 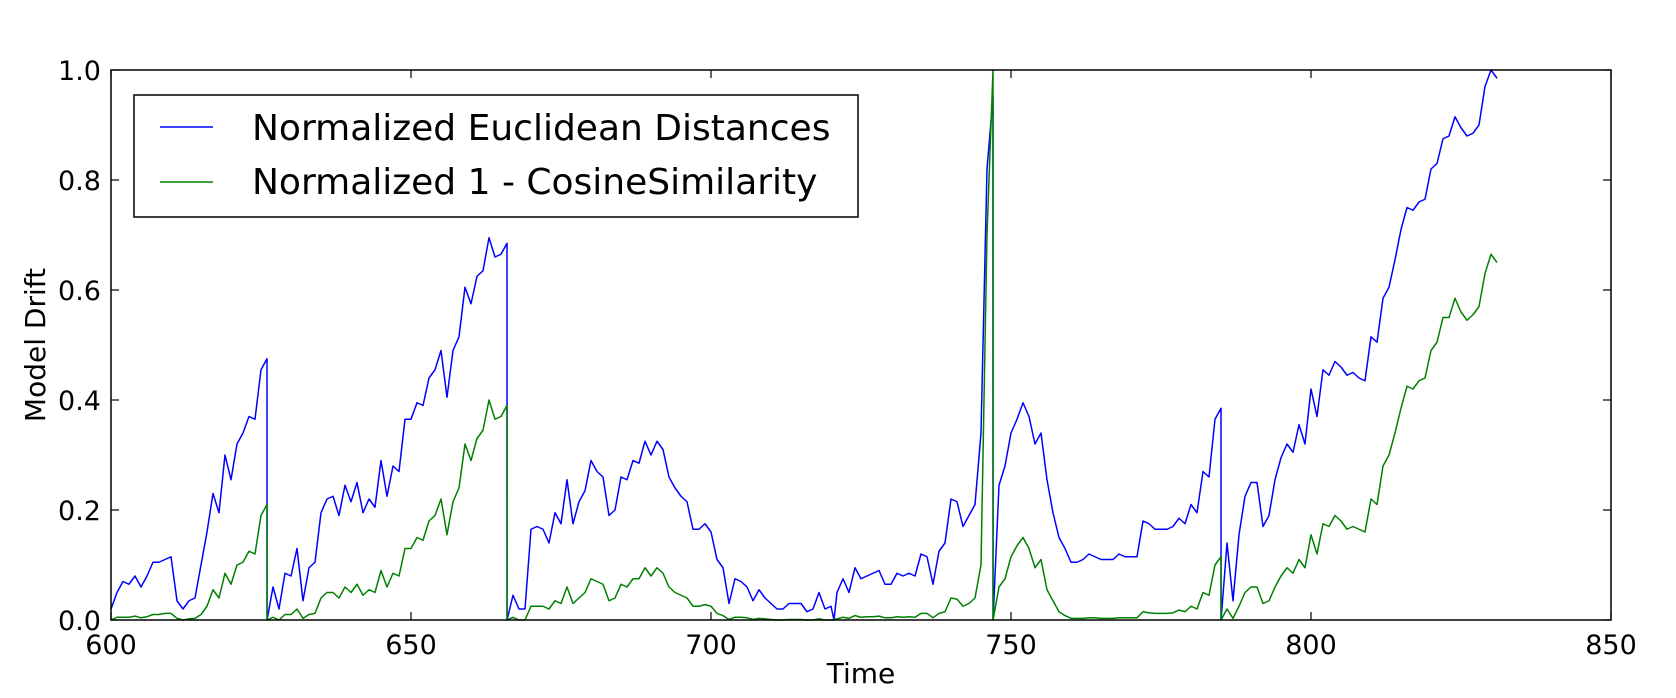 I want to click on y-tick-label: 0.0, so click(x=79, y=621).